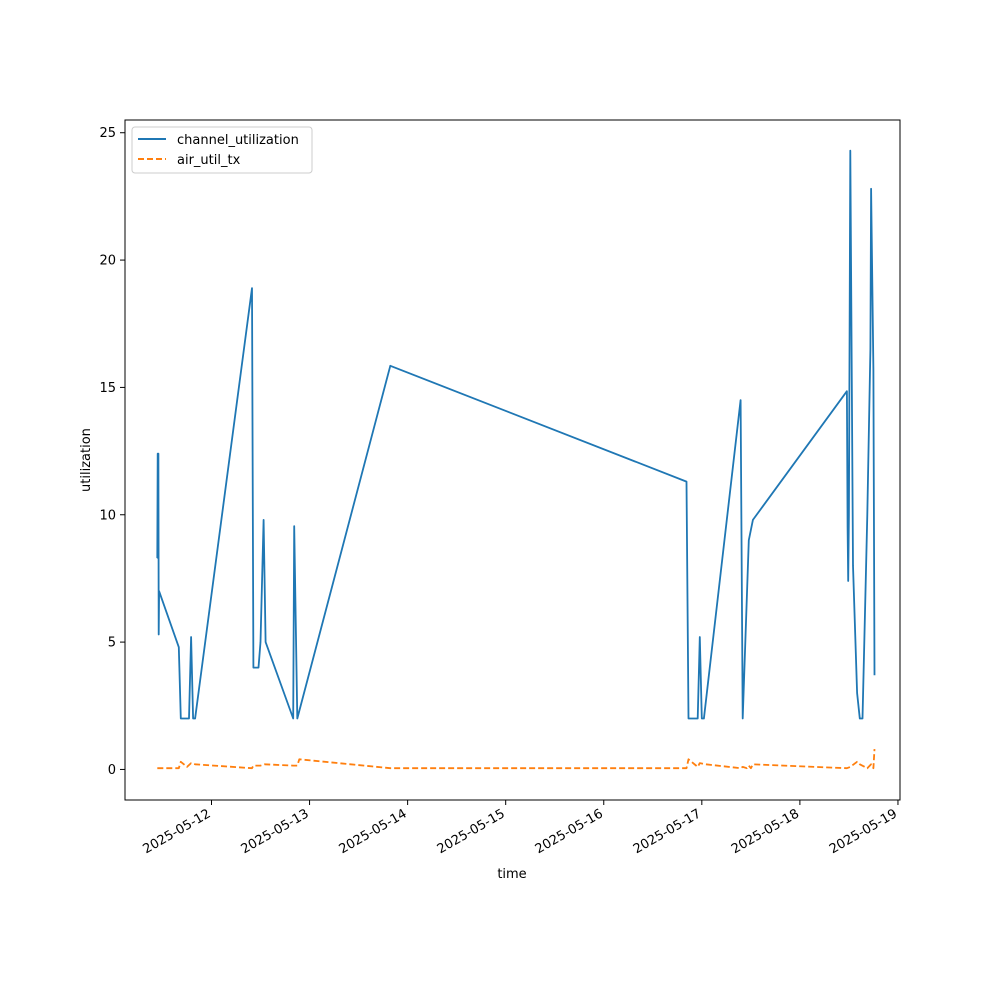 Image resolution: width=1000 pixels, height=1000 pixels. I want to click on legend-label-channel-utilization: channel_utilization, so click(238, 140).